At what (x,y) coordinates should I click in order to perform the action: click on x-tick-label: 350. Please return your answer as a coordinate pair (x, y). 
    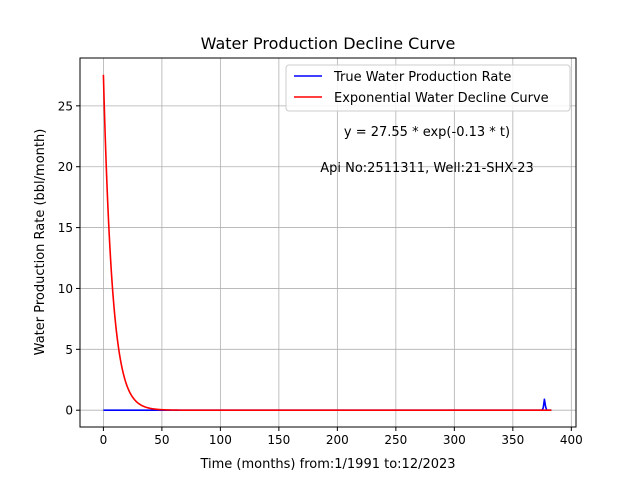
    Looking at the image, I should click on (512, 440).